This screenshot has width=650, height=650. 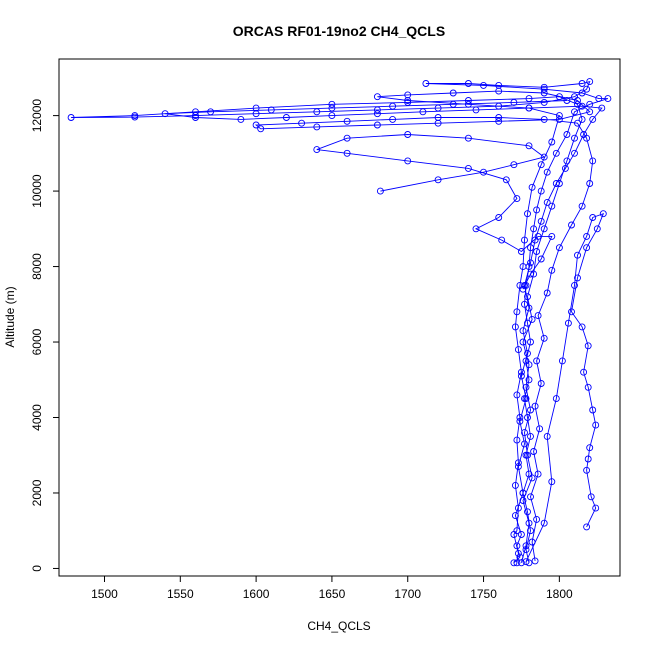 I want to click on series-line, so click(x=565, y=387).